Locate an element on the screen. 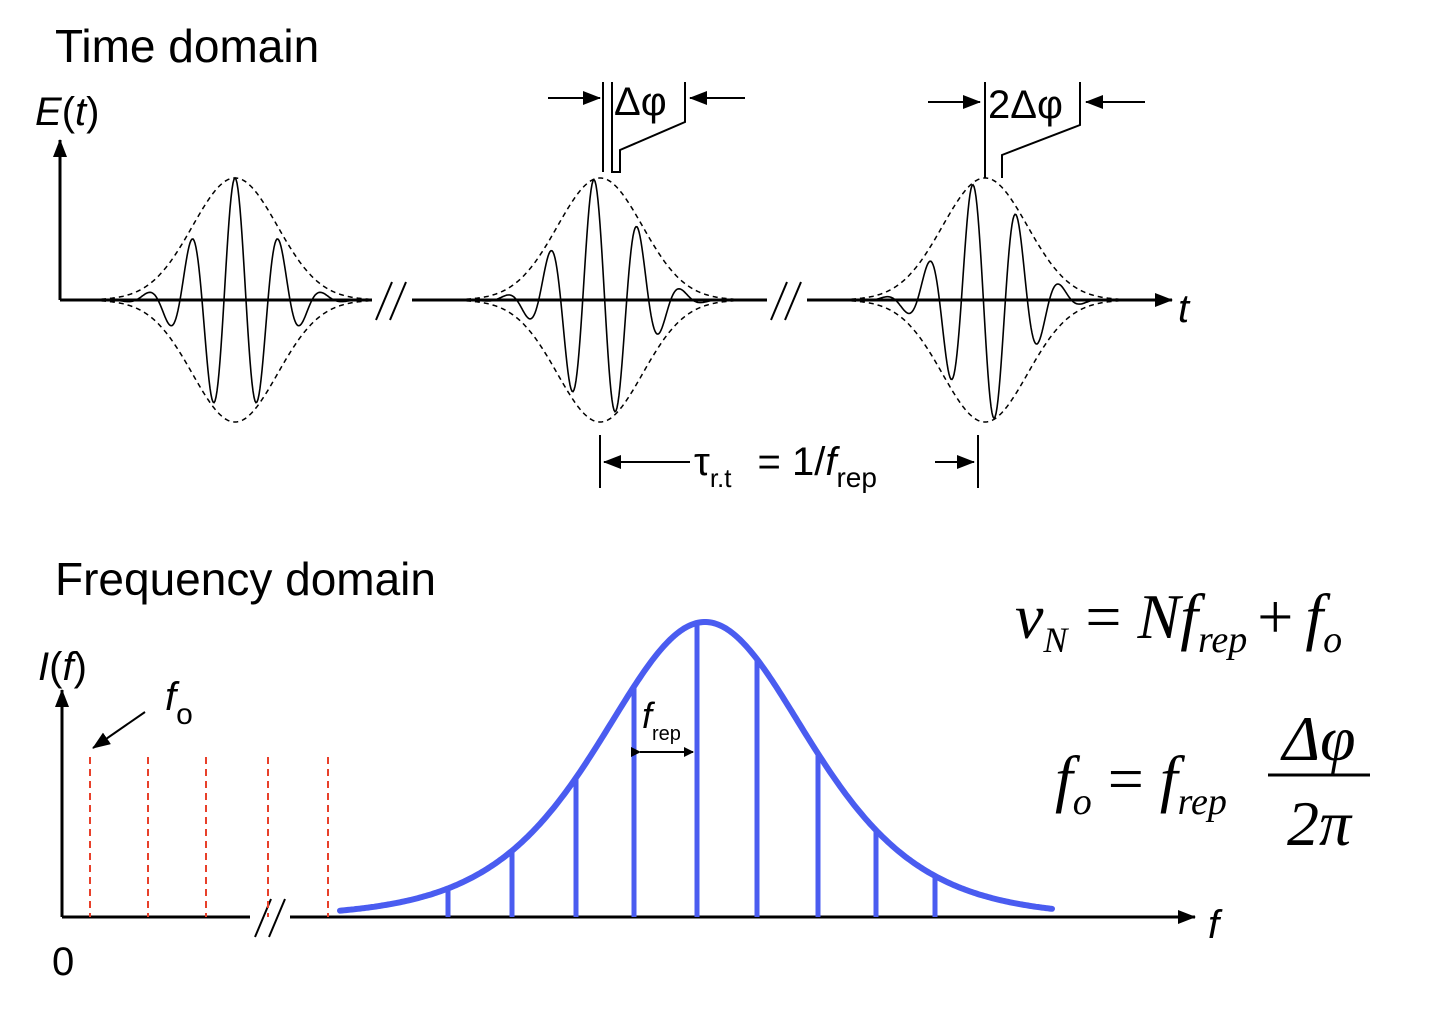  offset-arrow is located at coordinates (119, 730).